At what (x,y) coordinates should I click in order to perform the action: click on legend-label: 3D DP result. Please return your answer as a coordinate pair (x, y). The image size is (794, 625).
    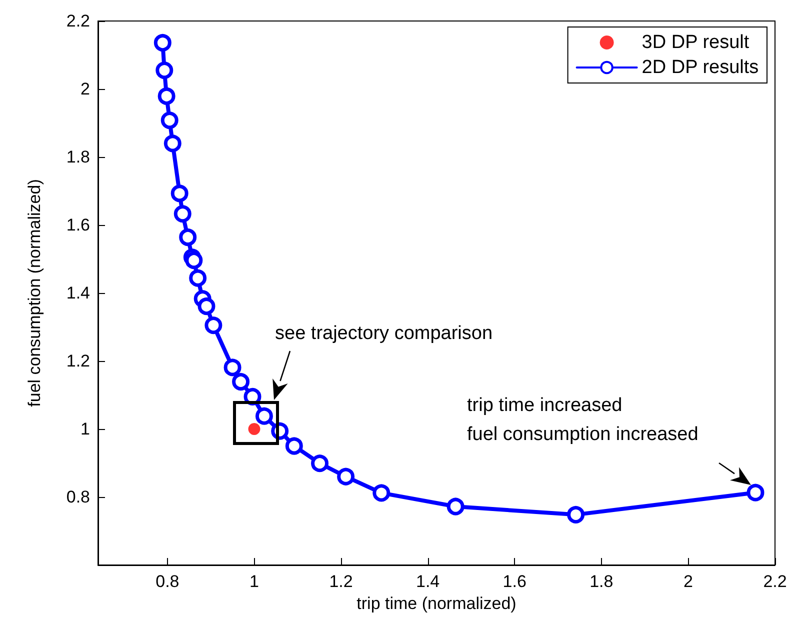
    Looking at the image, I should click on (696, 42).